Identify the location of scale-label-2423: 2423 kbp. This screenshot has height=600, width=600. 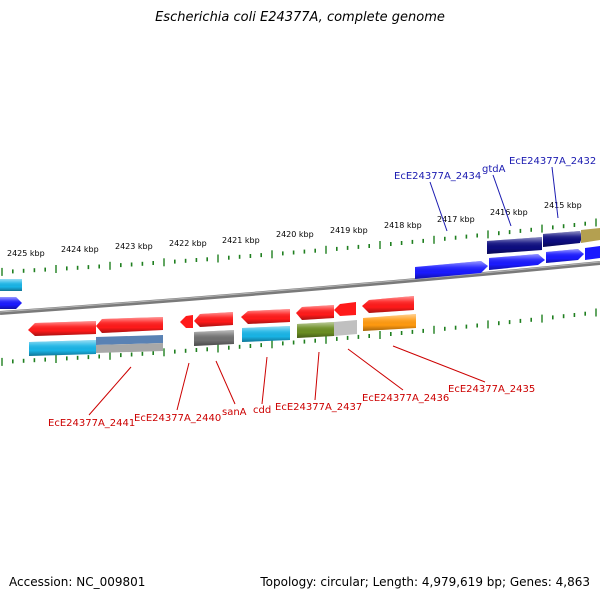
(134, 246).